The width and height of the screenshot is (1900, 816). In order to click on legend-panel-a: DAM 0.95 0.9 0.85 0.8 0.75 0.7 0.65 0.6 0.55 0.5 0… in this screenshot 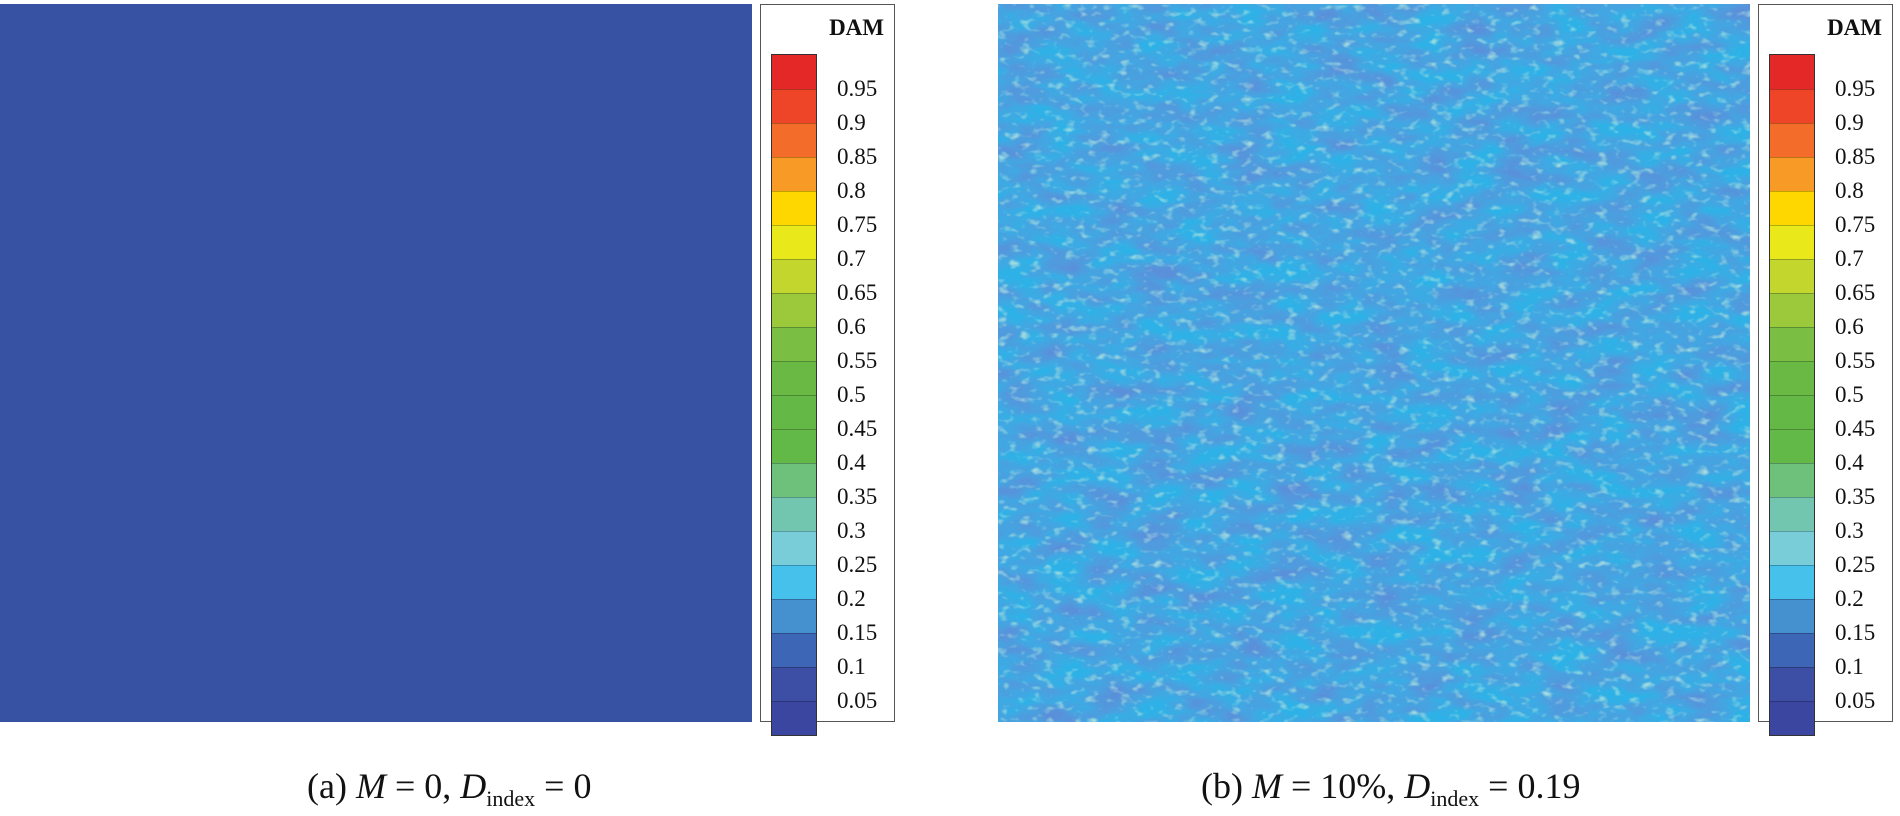, I will do `click(827, 370)`.